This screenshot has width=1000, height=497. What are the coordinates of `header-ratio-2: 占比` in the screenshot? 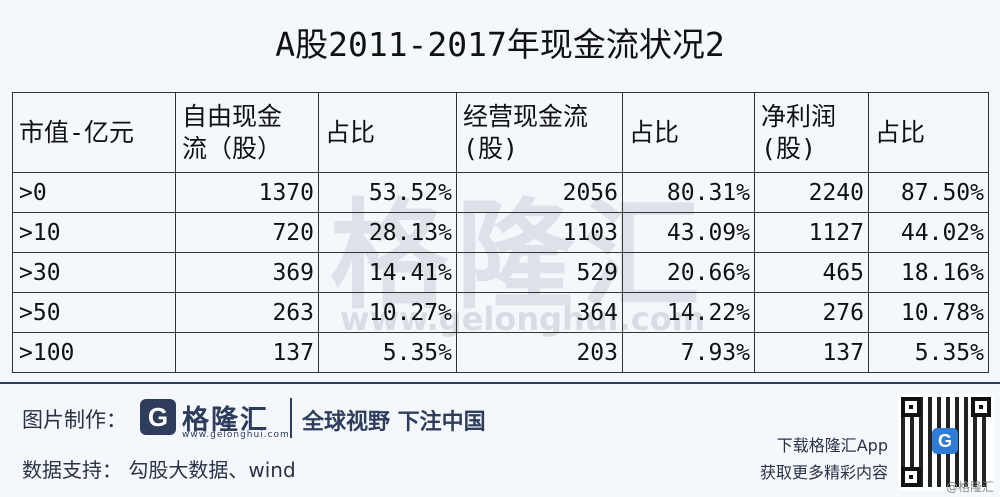 It's located at (688, 132).